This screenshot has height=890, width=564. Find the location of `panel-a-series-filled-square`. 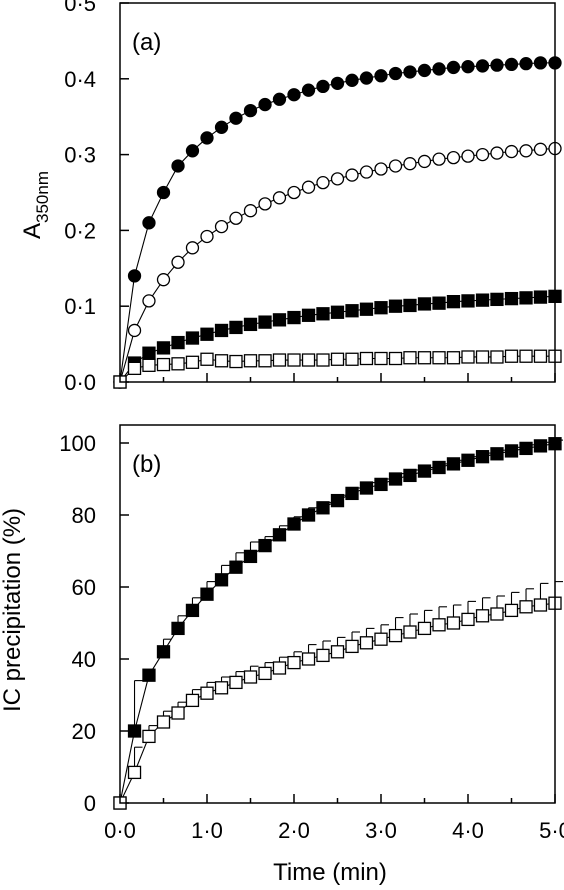

panel-a-series-filled-square is located at coordinates (337, 339).